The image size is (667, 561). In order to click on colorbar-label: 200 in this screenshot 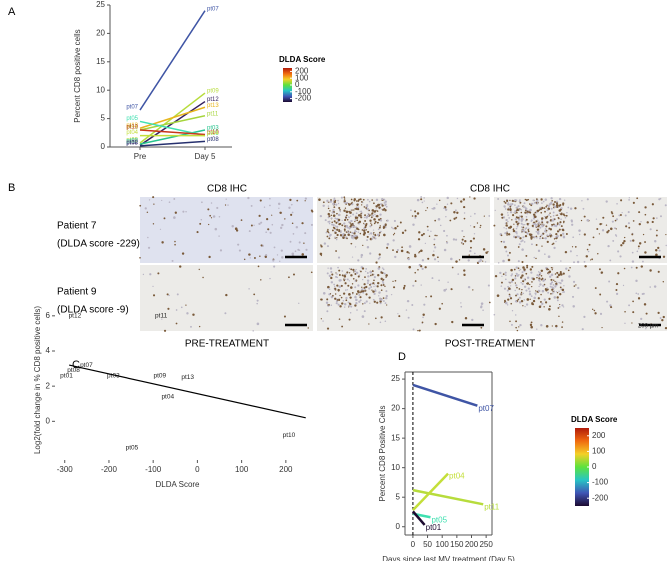, I will do `click(599, 435)`.